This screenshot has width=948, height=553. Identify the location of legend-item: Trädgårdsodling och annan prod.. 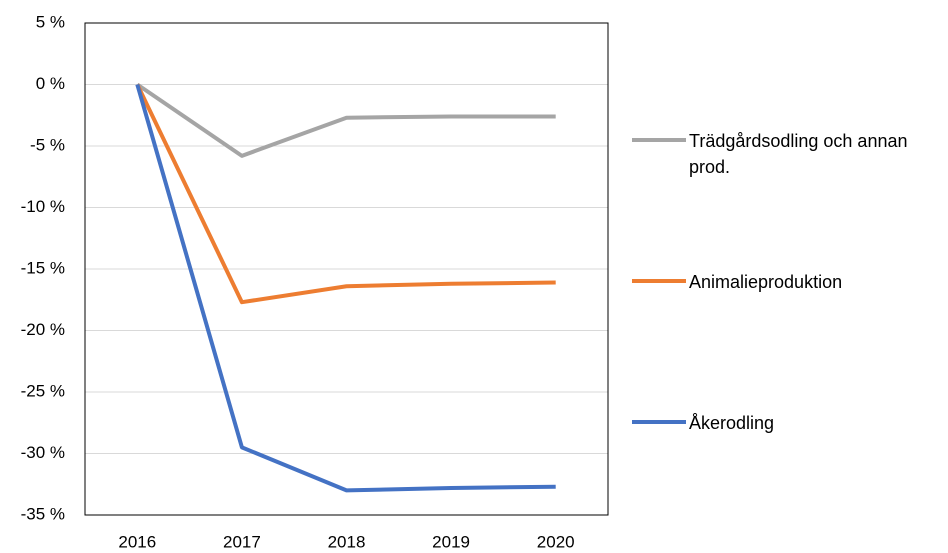
(790, 154).